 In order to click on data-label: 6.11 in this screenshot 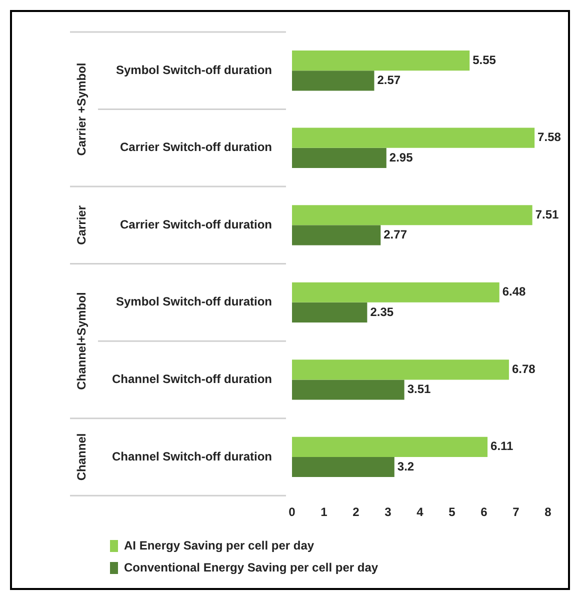, I will do `click(502, 446)`.